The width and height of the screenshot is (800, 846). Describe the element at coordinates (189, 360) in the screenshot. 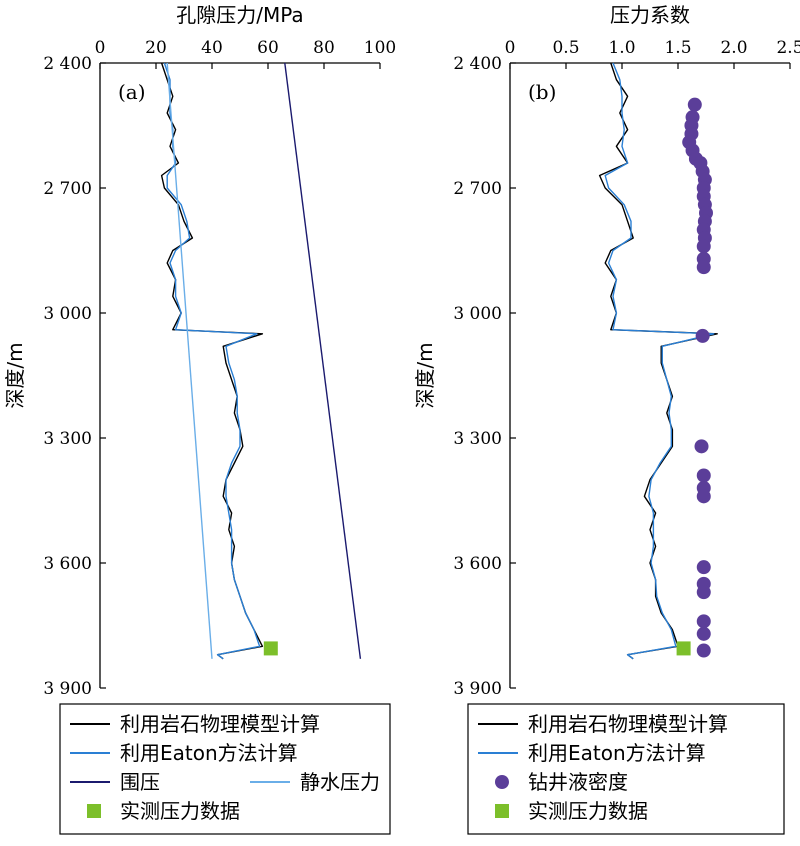

I see `series-3-line` at that location.